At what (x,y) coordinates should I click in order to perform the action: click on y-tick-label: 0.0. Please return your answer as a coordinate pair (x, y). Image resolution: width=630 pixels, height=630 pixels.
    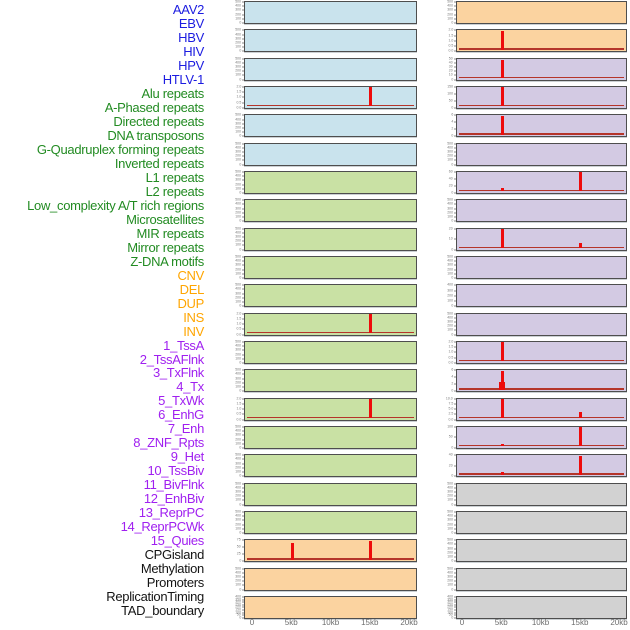
    Looking at the image, I should click on (450, 51).